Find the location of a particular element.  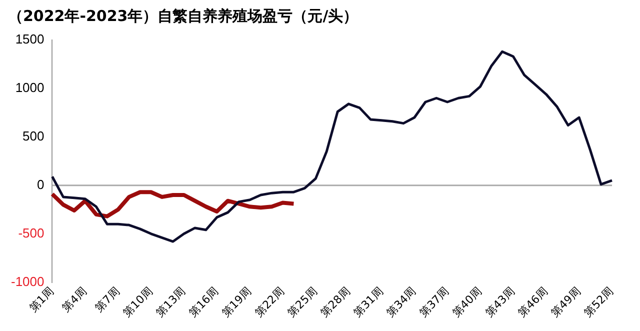

x-tick-label: 第25周 is located at coordinates (302, 302).